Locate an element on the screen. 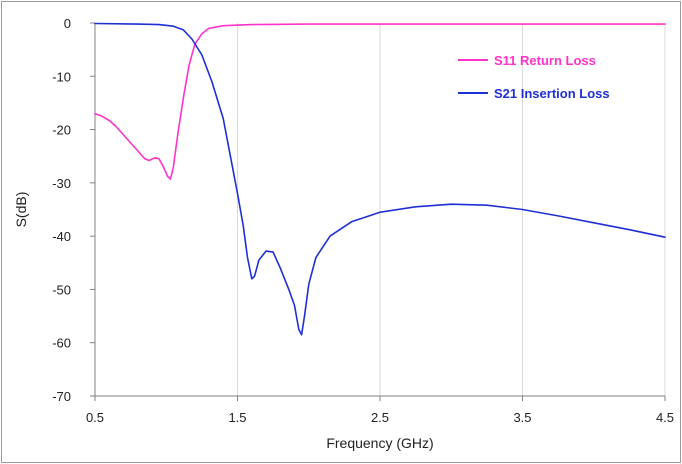 This screenshot has width=682, height=464. y-tick-label: -60 is located at coordinates (61, 343).